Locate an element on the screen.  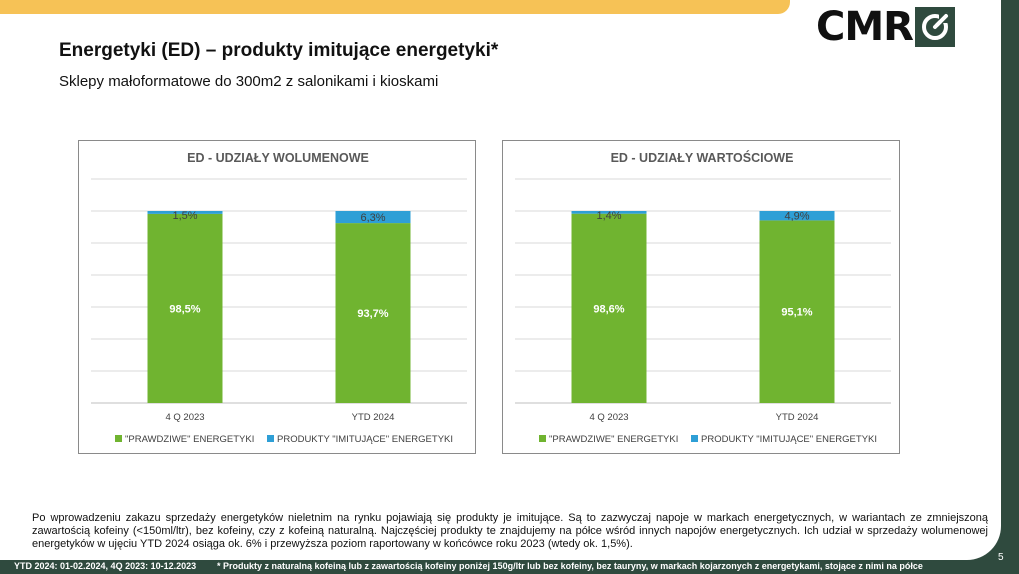
data-label: 98,6% is located at coordinates (608, 309).